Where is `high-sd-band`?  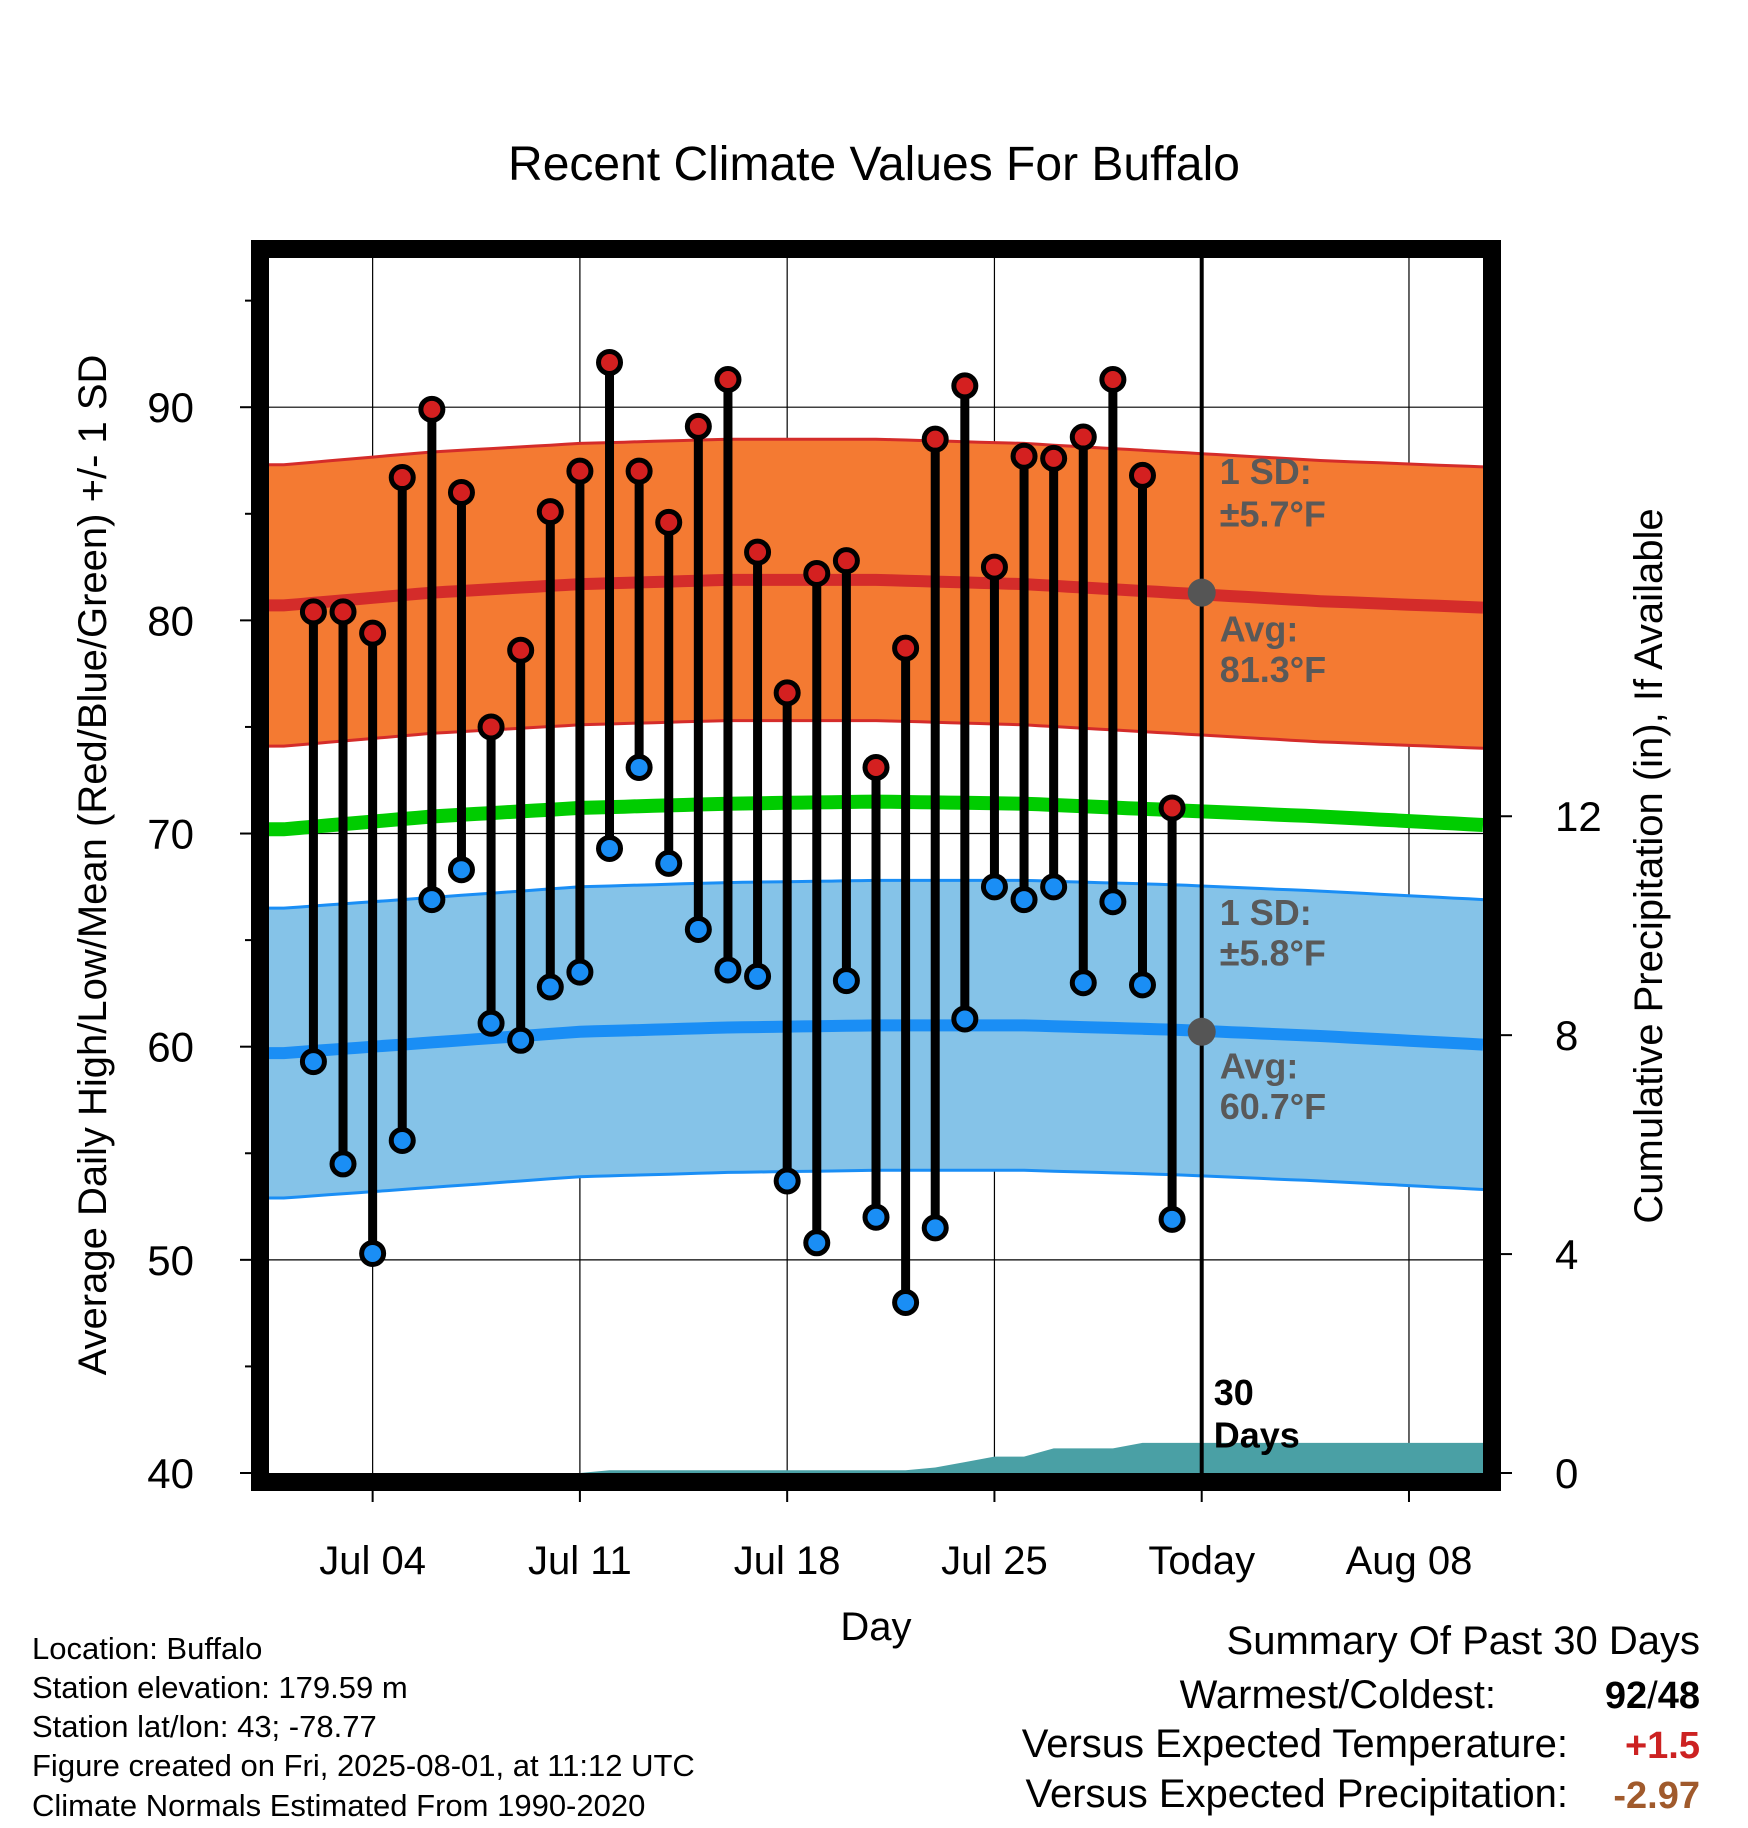 high-sd-band is located at coordinates (876, 594).